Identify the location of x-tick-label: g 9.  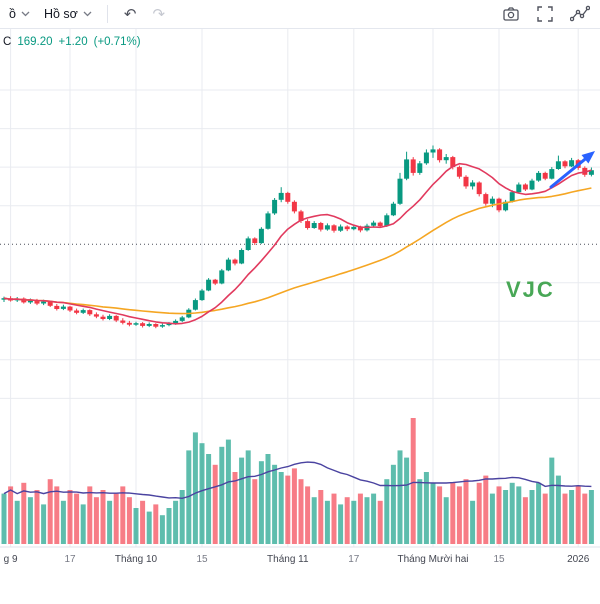
(11, 559).